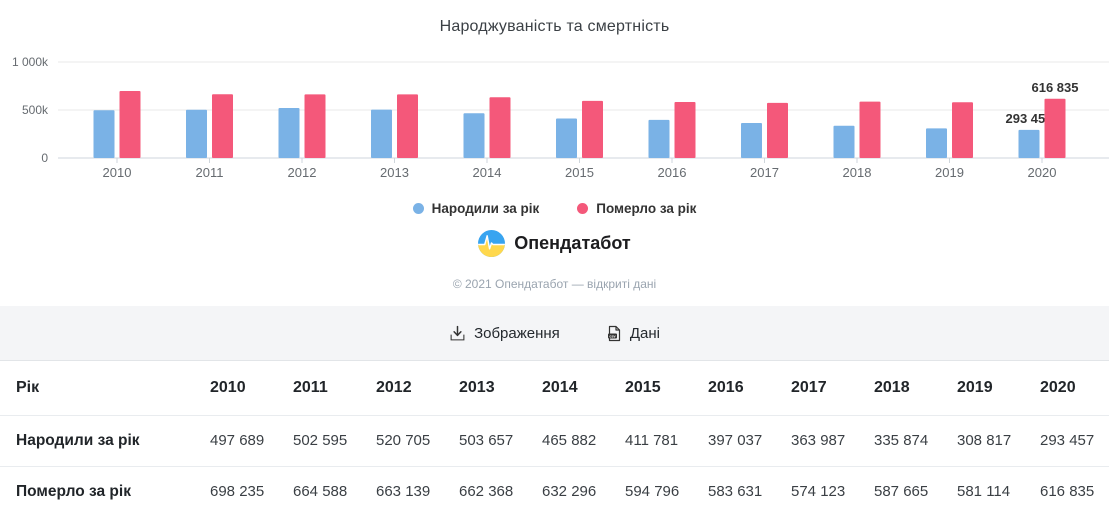  I want to click on opendatabot-logo-icon, so click(492, 243).